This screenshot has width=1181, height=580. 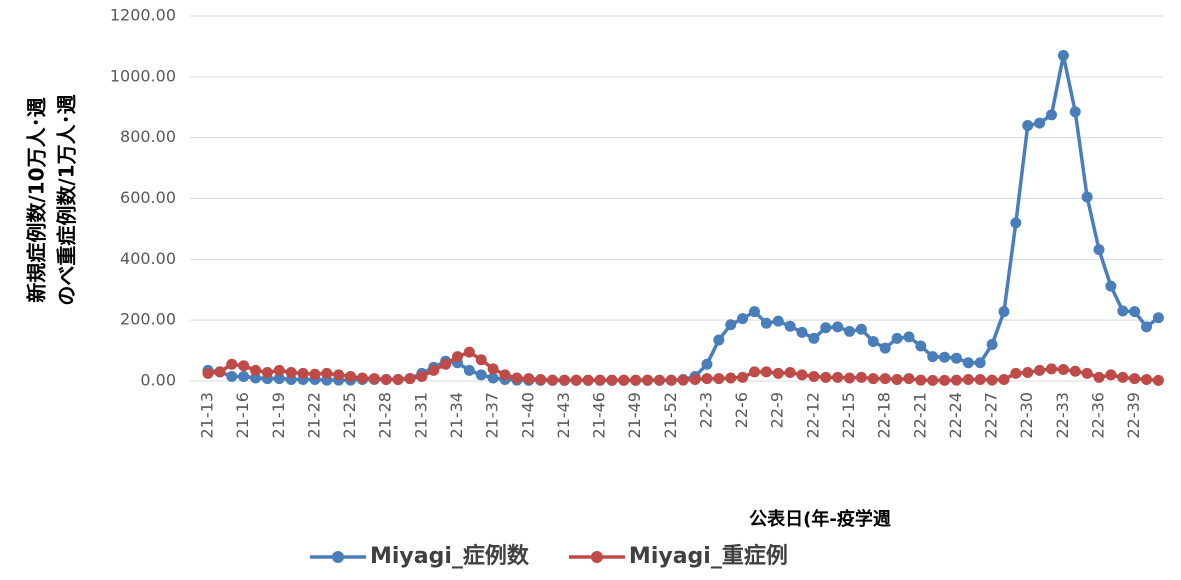 What do you see at coordinates (955, 415) in the screenshot?
I see `x-tick-label: 22-24` at bounding box center [955, 415].